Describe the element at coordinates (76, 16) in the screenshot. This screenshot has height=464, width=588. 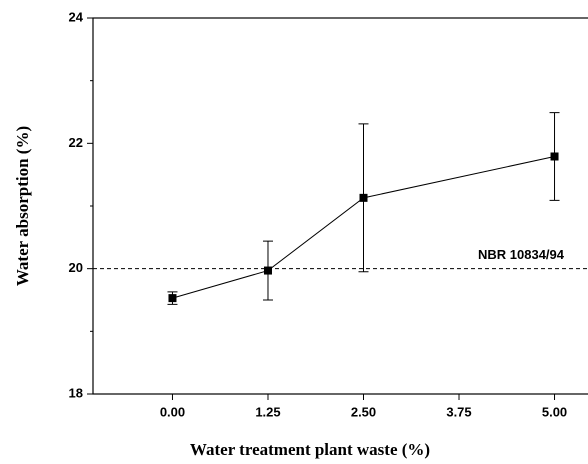
I see `y-tick-label: 24` at that location.